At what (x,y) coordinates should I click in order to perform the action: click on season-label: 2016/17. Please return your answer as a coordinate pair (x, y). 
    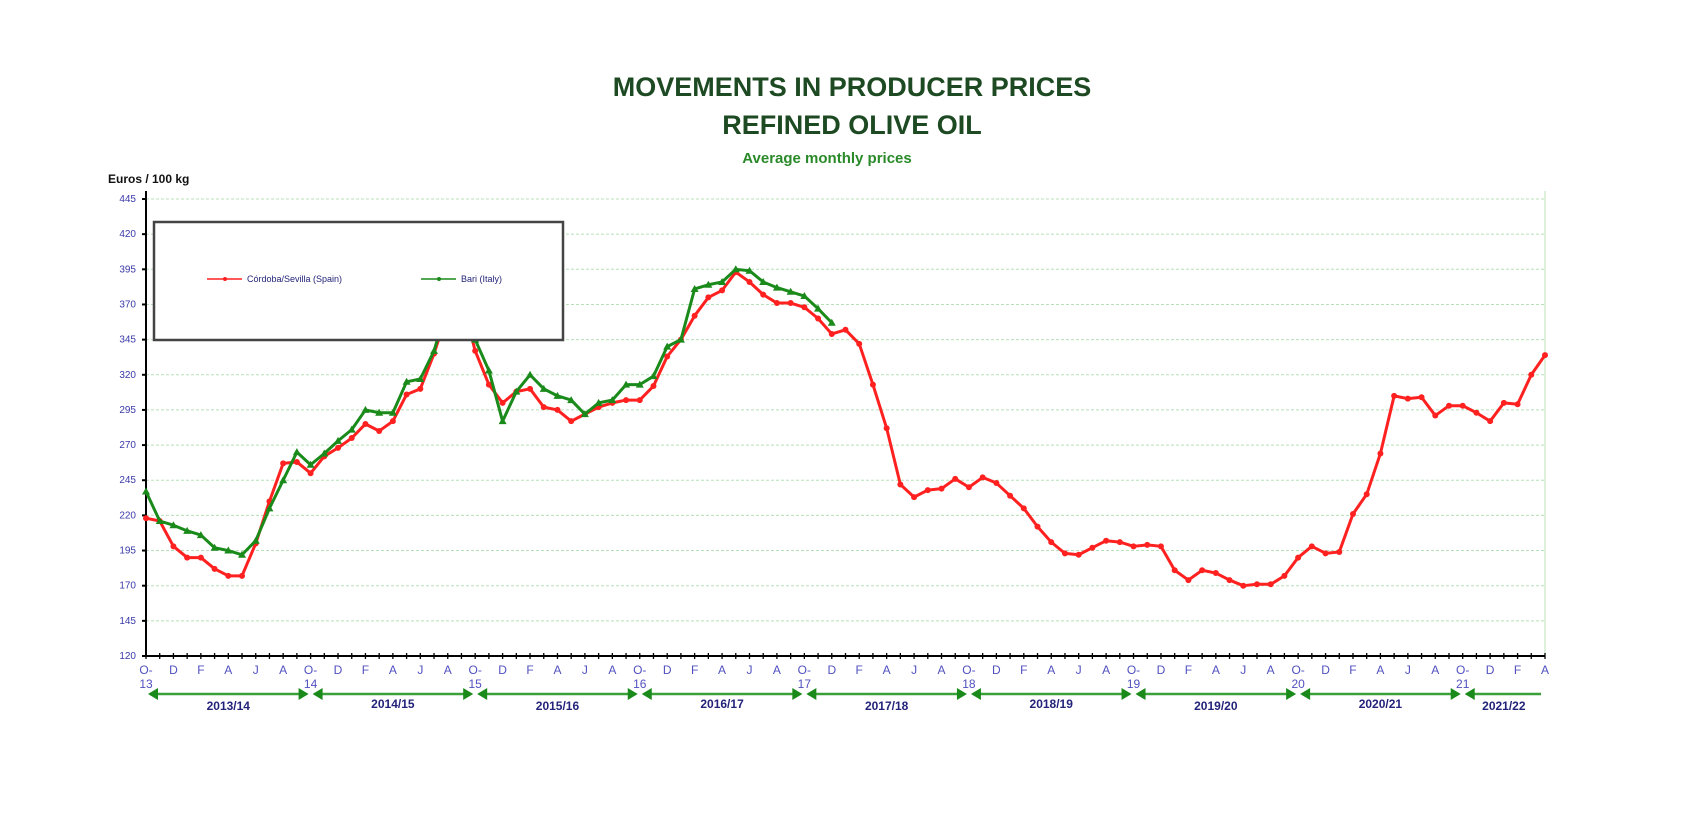
    Looking at the image, I should click on (722, 704).